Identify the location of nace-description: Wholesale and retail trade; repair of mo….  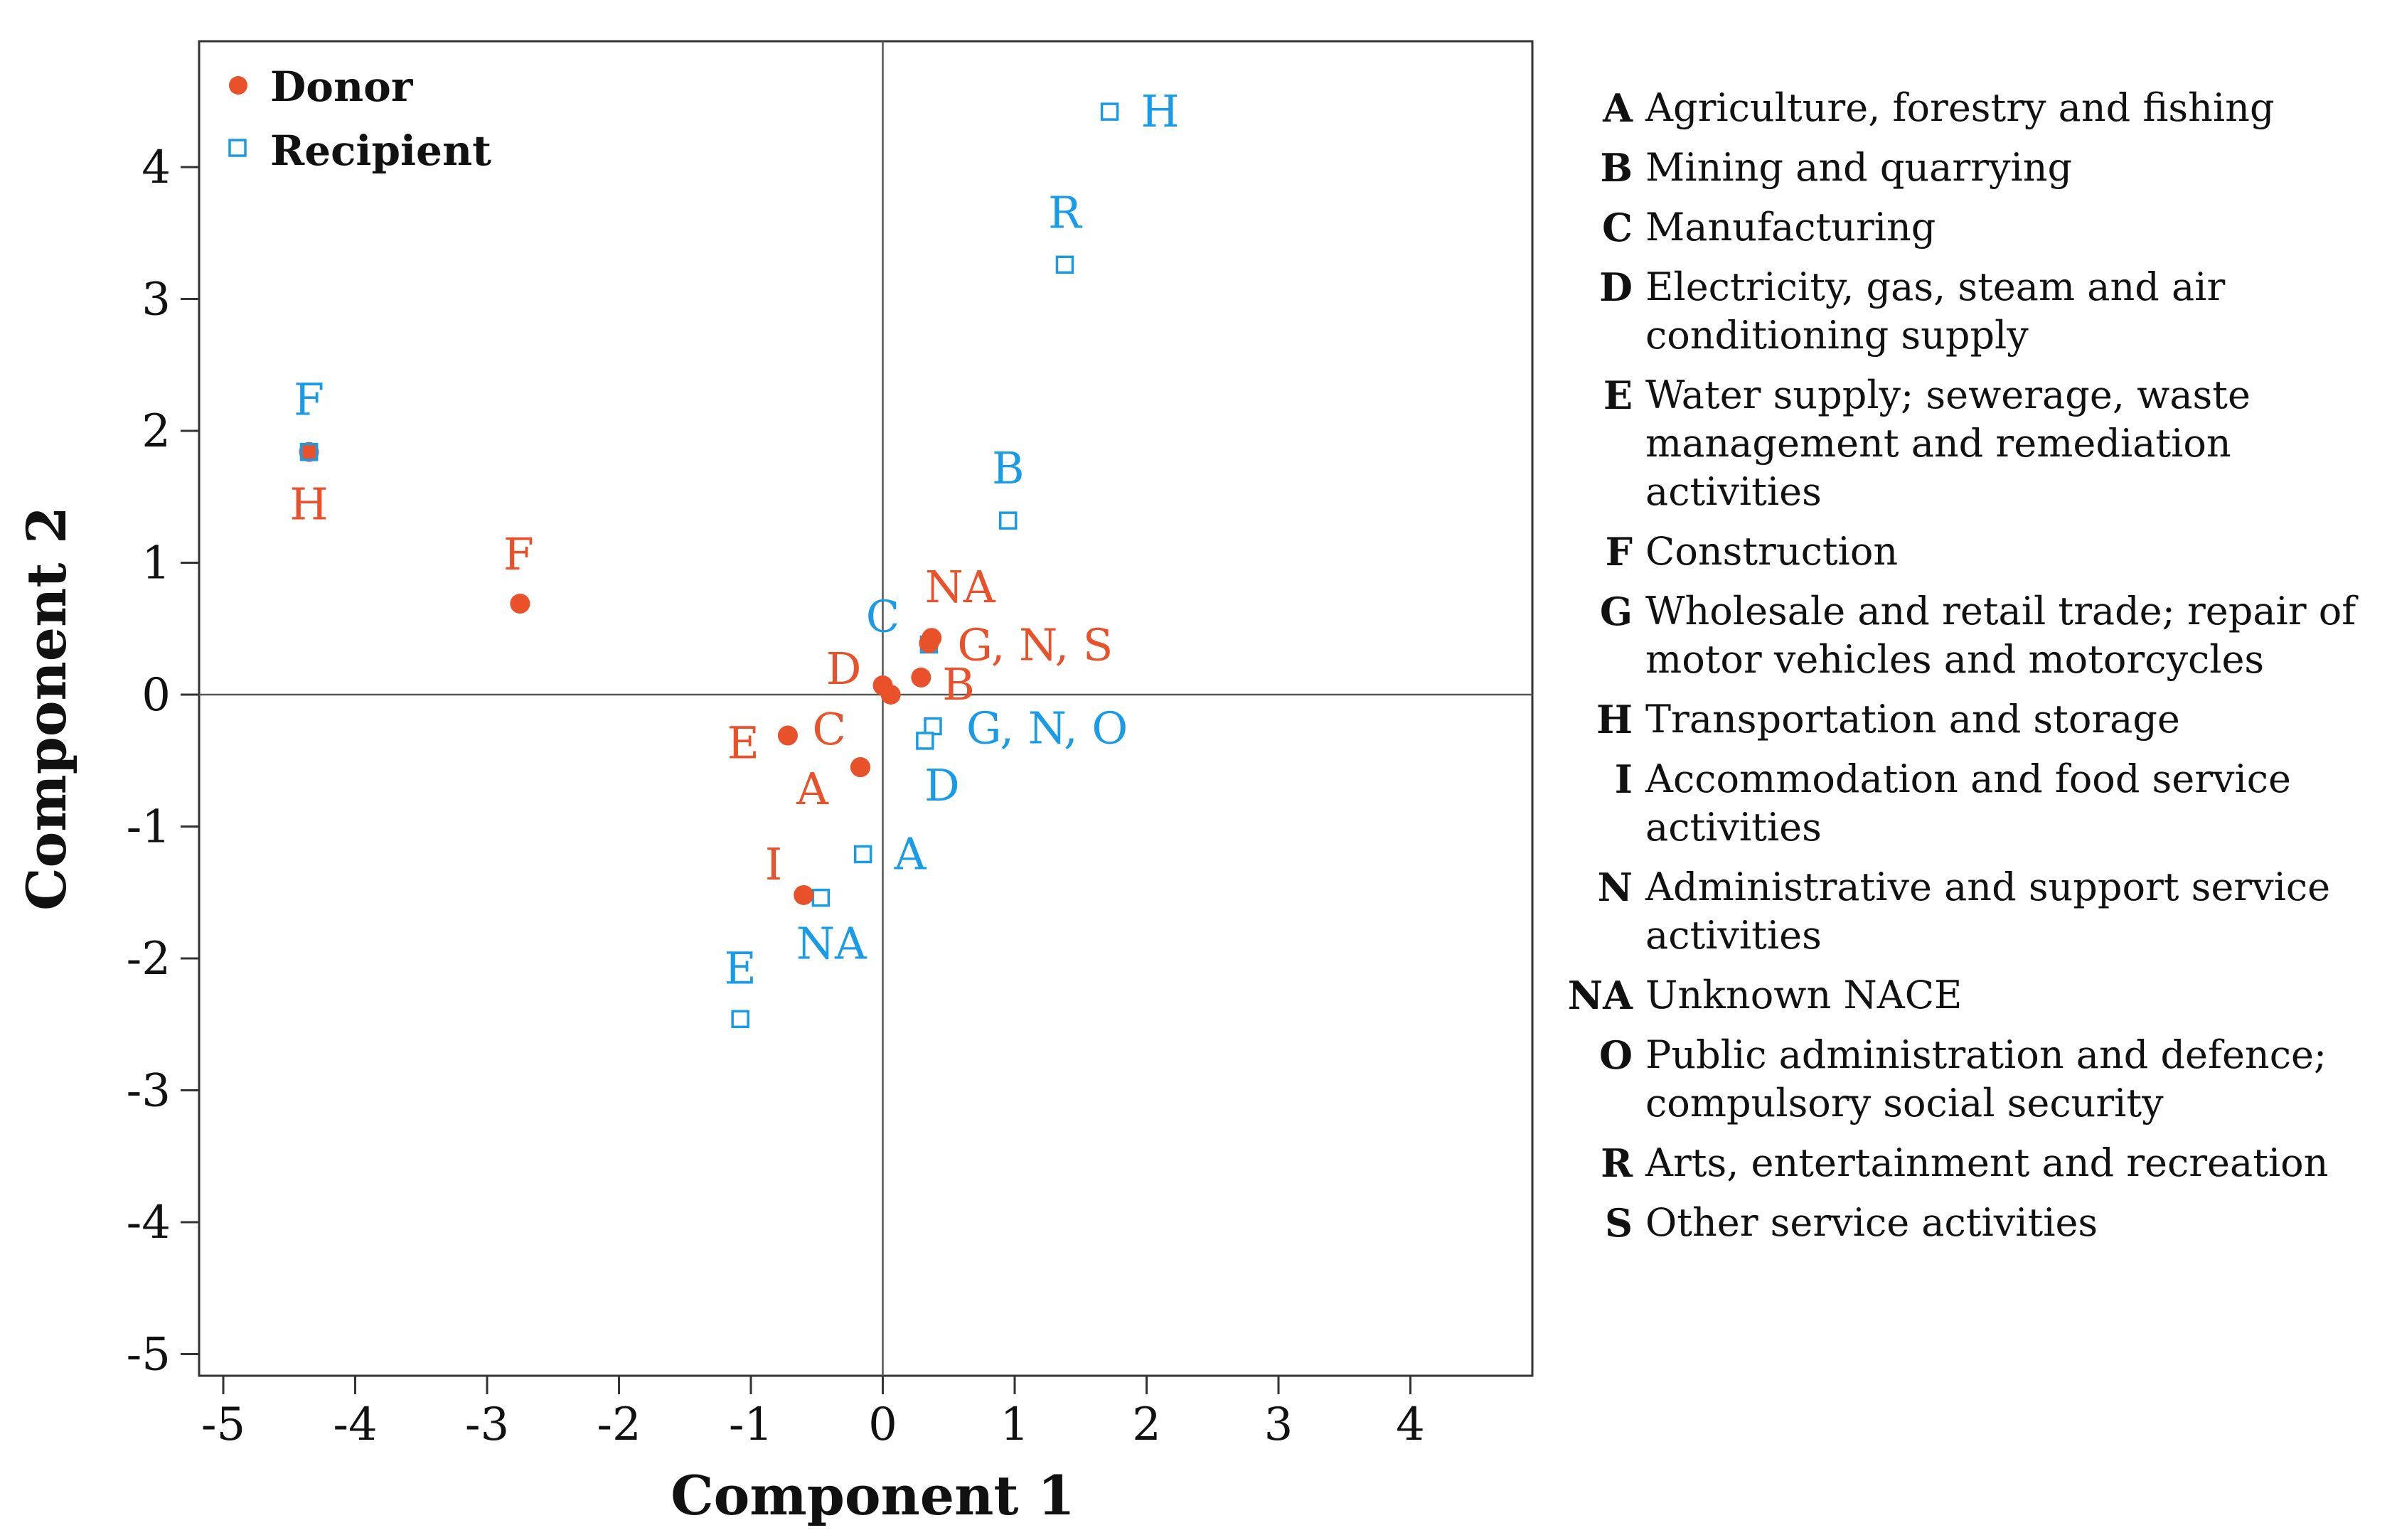
(2001, 635).